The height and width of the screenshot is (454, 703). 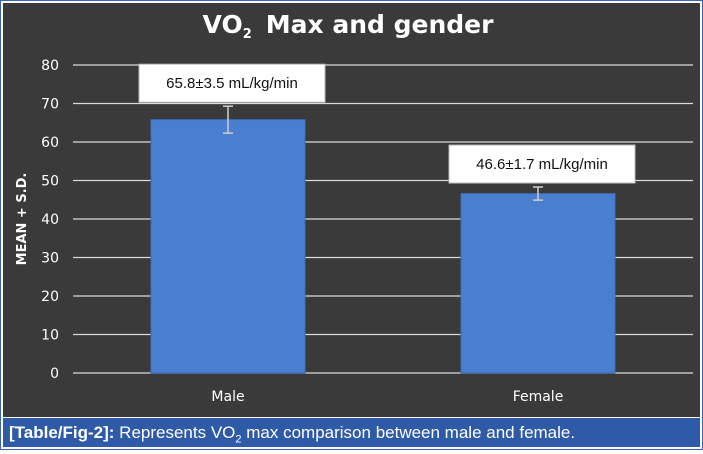 What do you see at coordinates (387, 397) in the screenshot?
I see `x-tick-labels: Male Female` at bounding box center [387, 397].